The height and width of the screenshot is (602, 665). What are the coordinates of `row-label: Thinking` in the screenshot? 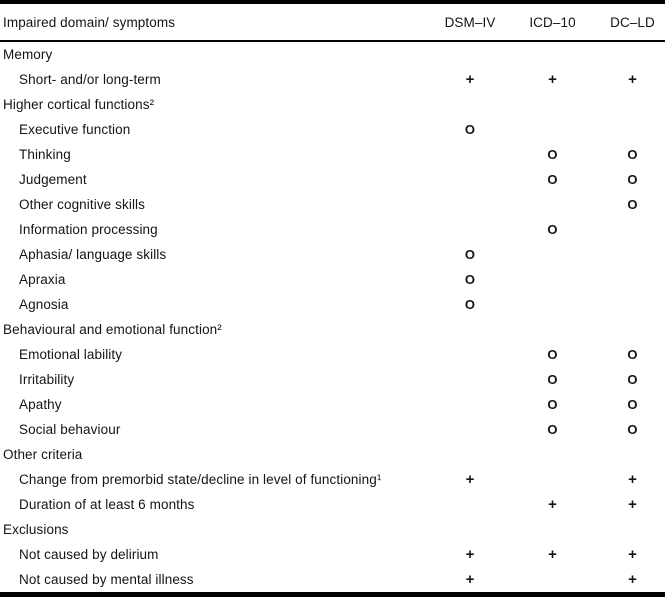 It's located at (45, 154).